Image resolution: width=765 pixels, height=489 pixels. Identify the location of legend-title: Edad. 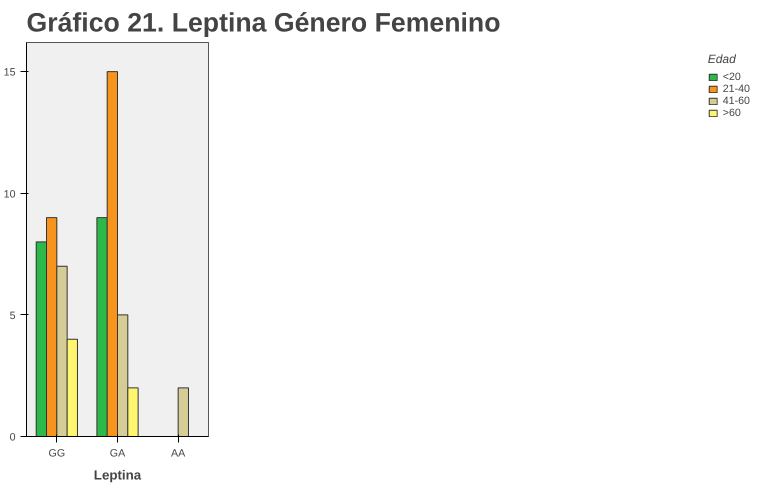
(722, 59).